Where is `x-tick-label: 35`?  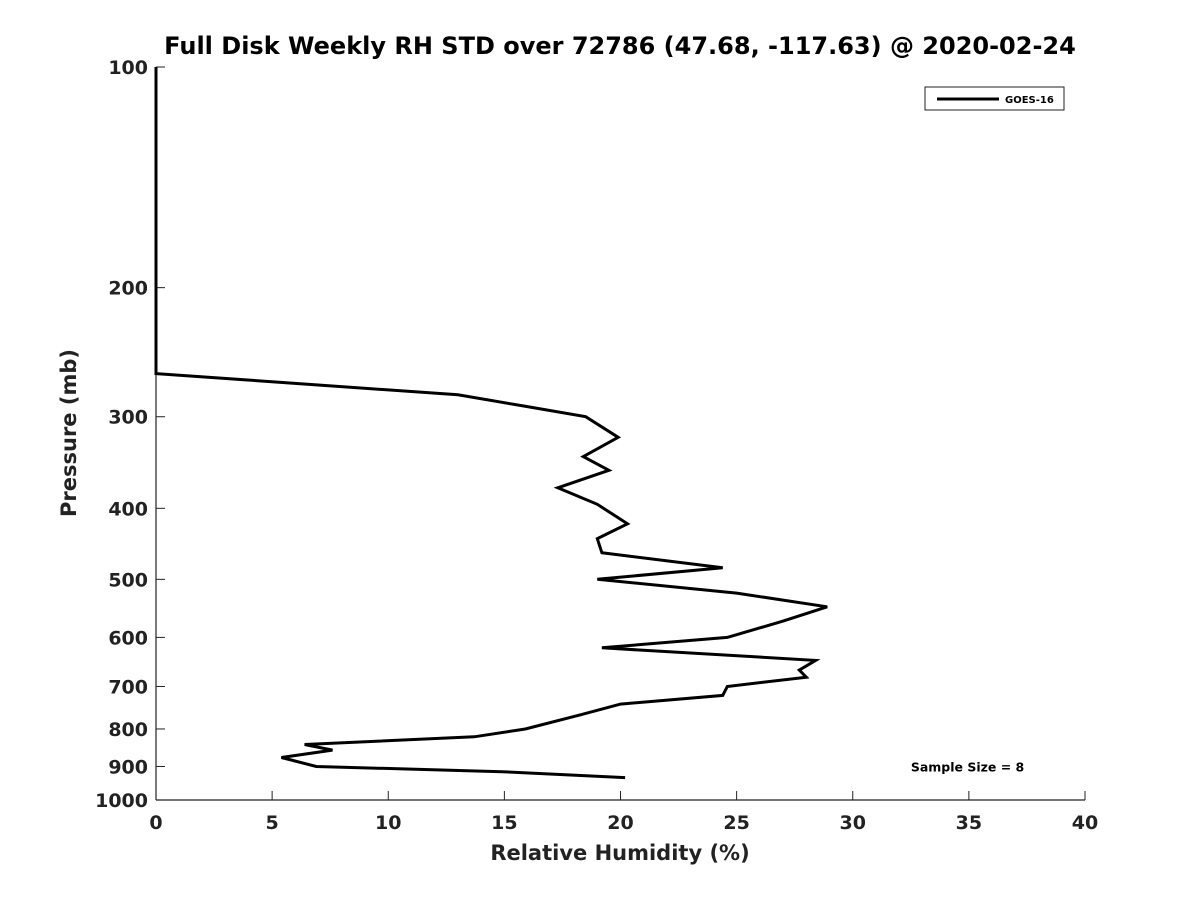 x-tick-label: 35 is located at coordinates (969, 823).